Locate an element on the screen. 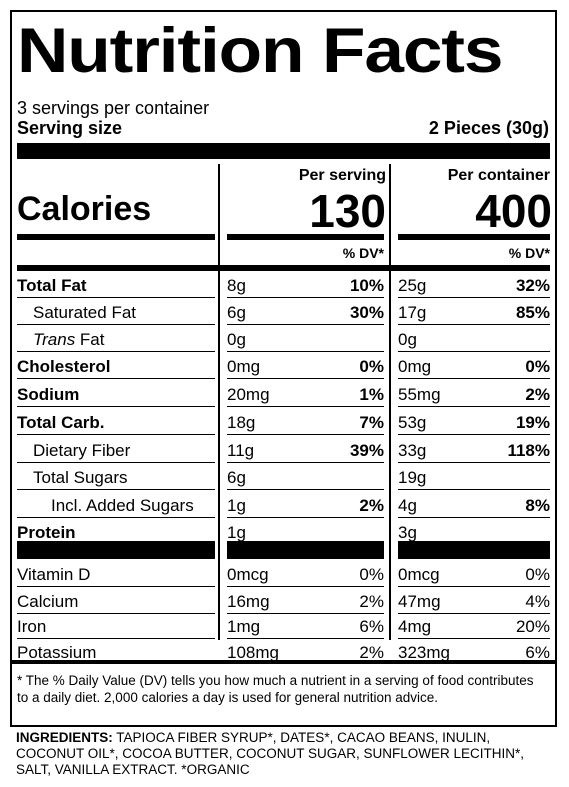 The height and width of the screenshot is (787, 569). per-serving-header: Per serving is located at coordinates (342, 175).